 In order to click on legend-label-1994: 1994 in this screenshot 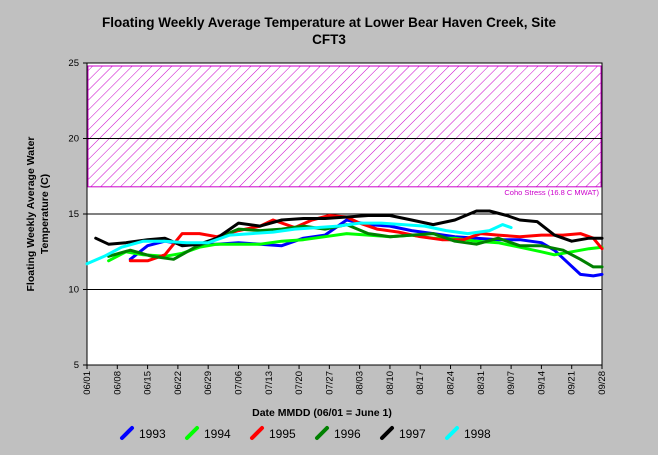, I will do `click(217, 434)`.